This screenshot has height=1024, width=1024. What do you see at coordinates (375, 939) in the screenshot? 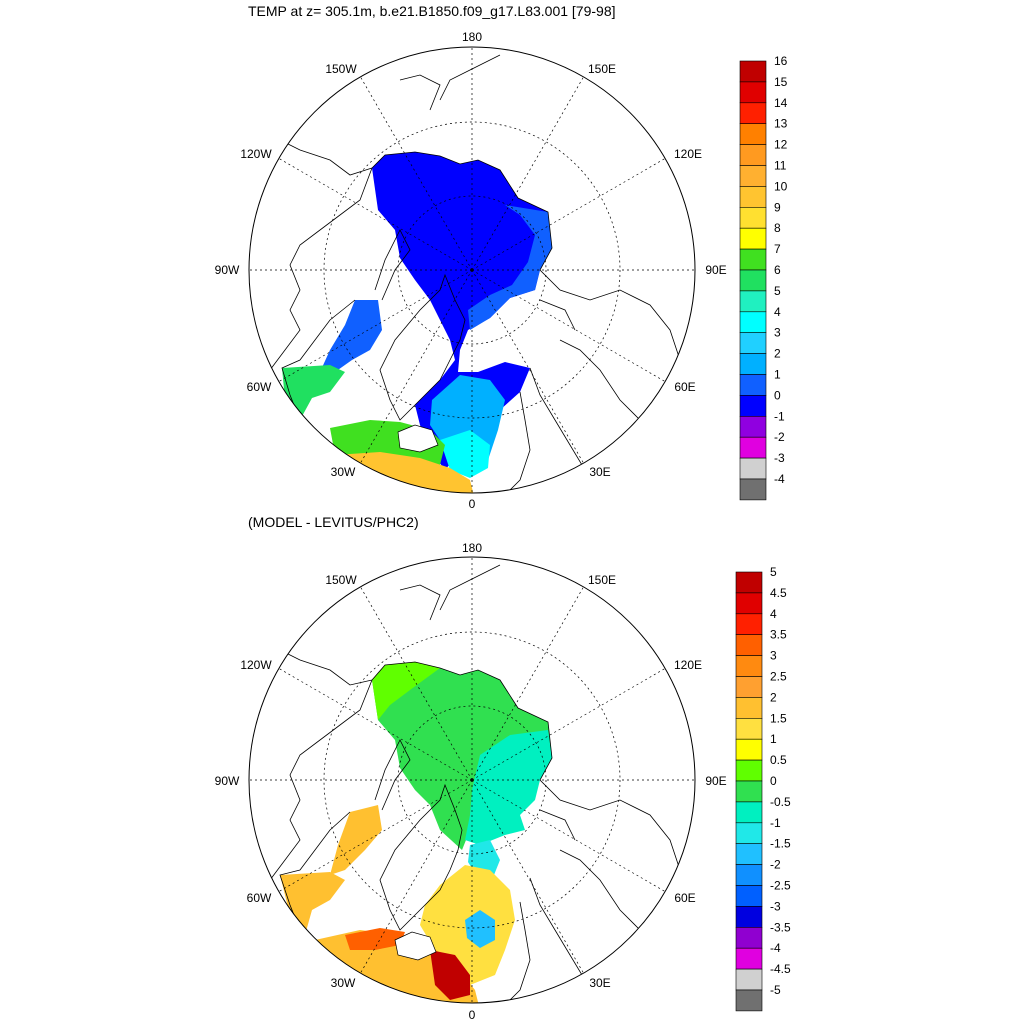
I see `iceland-warm-ring` at bounding box center [375, 939].